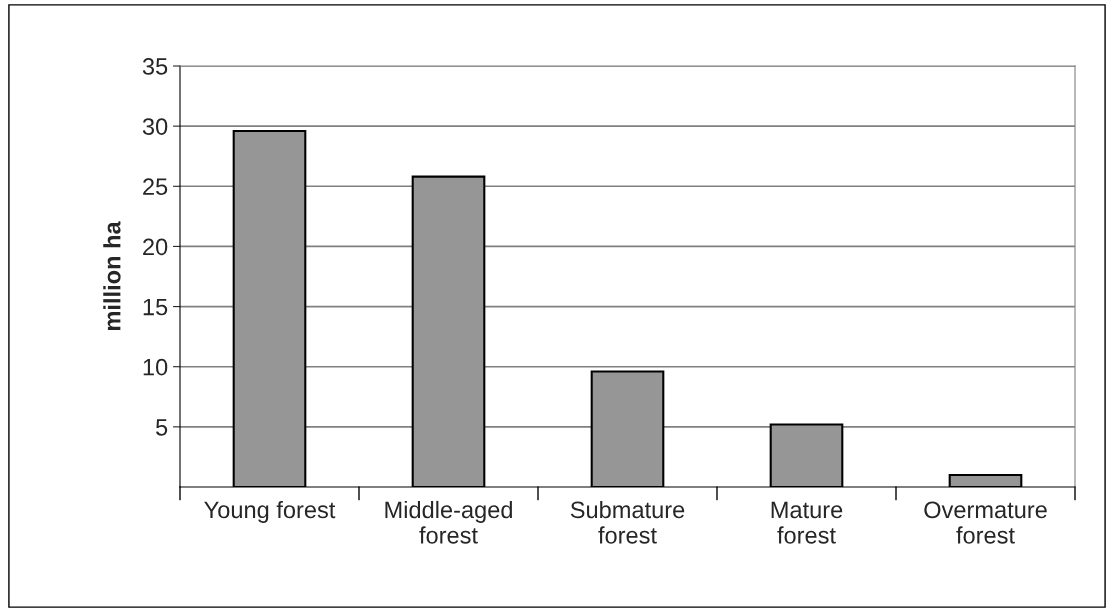  I want to click on y-axis-title: million ha, so click(112, 276).